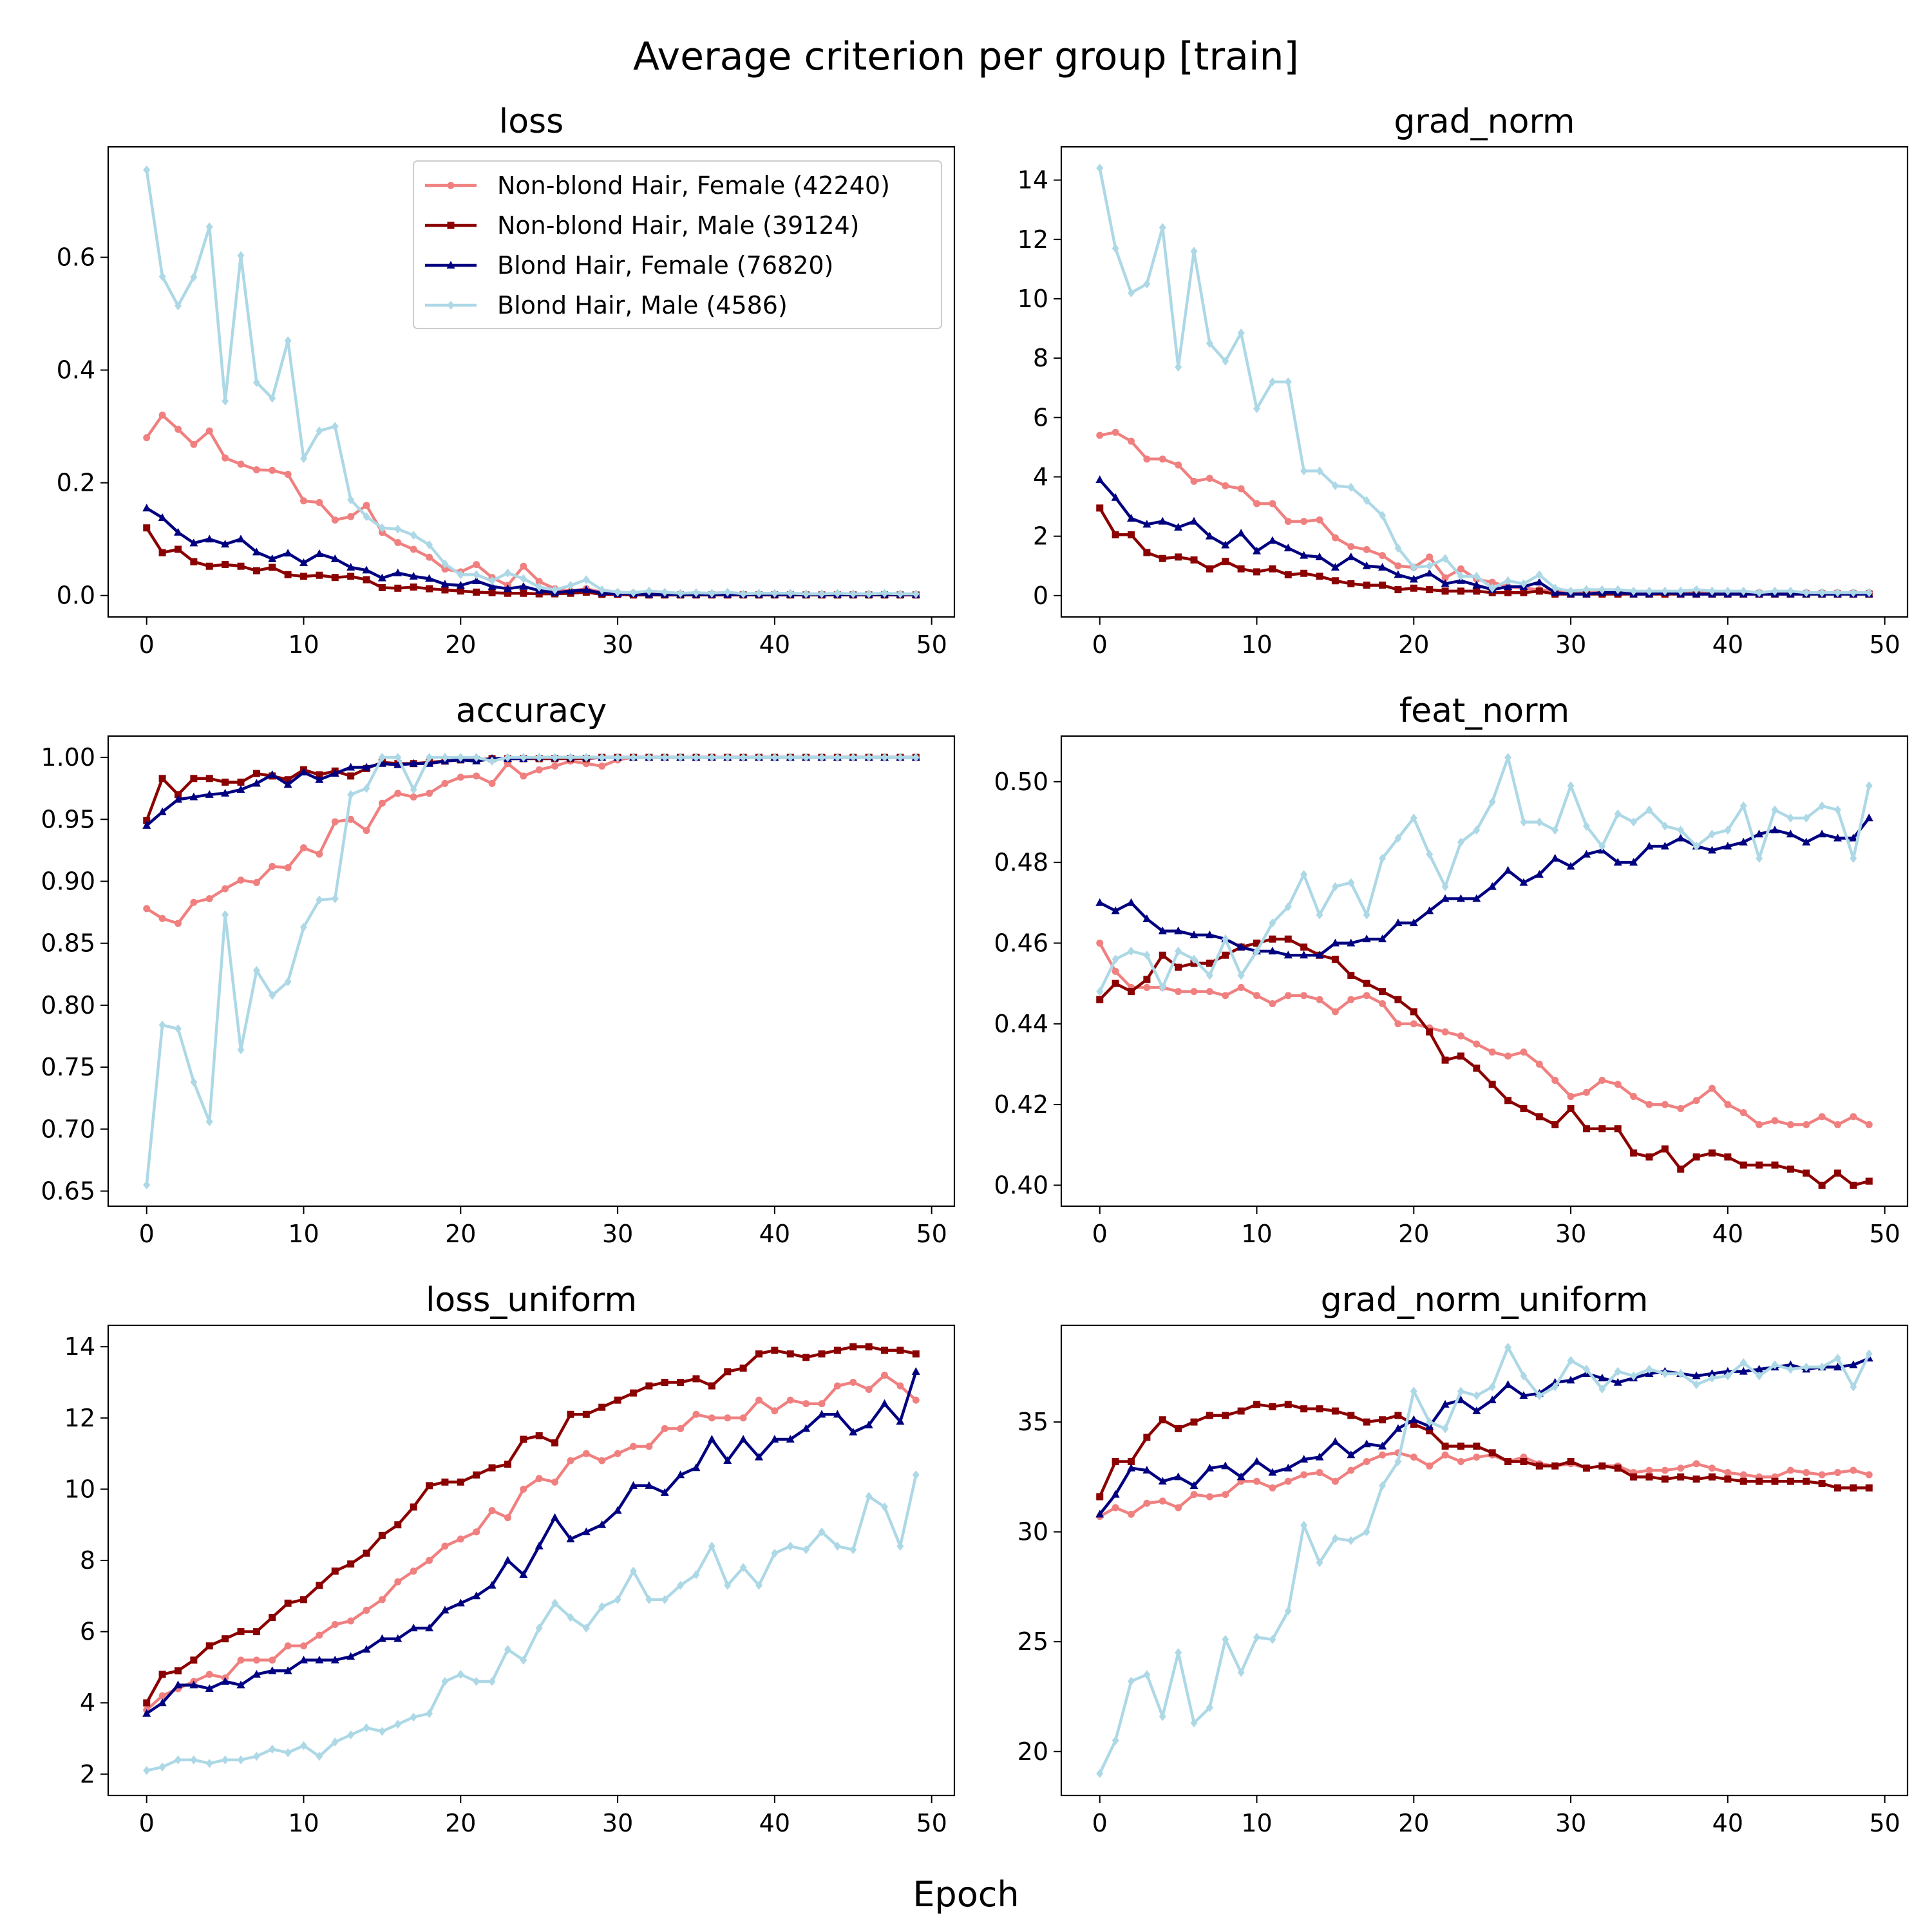  I want to click on figure-xlabel: Epoch, so click(966, 1894).